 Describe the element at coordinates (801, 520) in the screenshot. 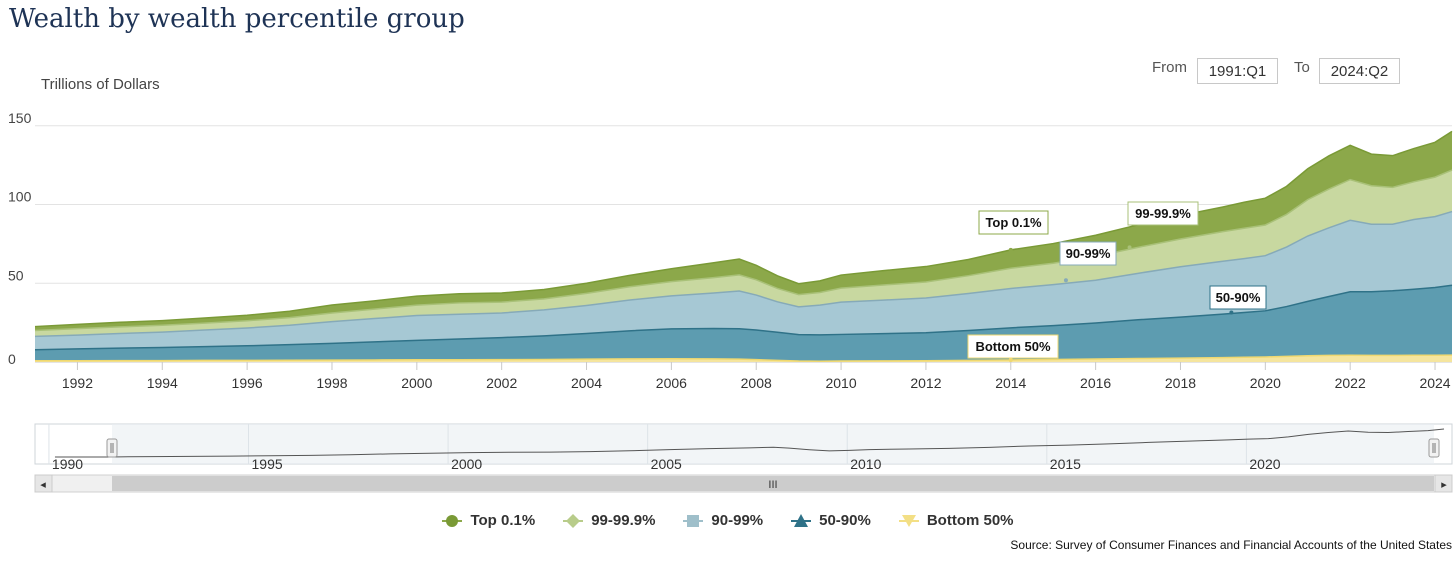

I see `triangle-marker-icon` at that location.